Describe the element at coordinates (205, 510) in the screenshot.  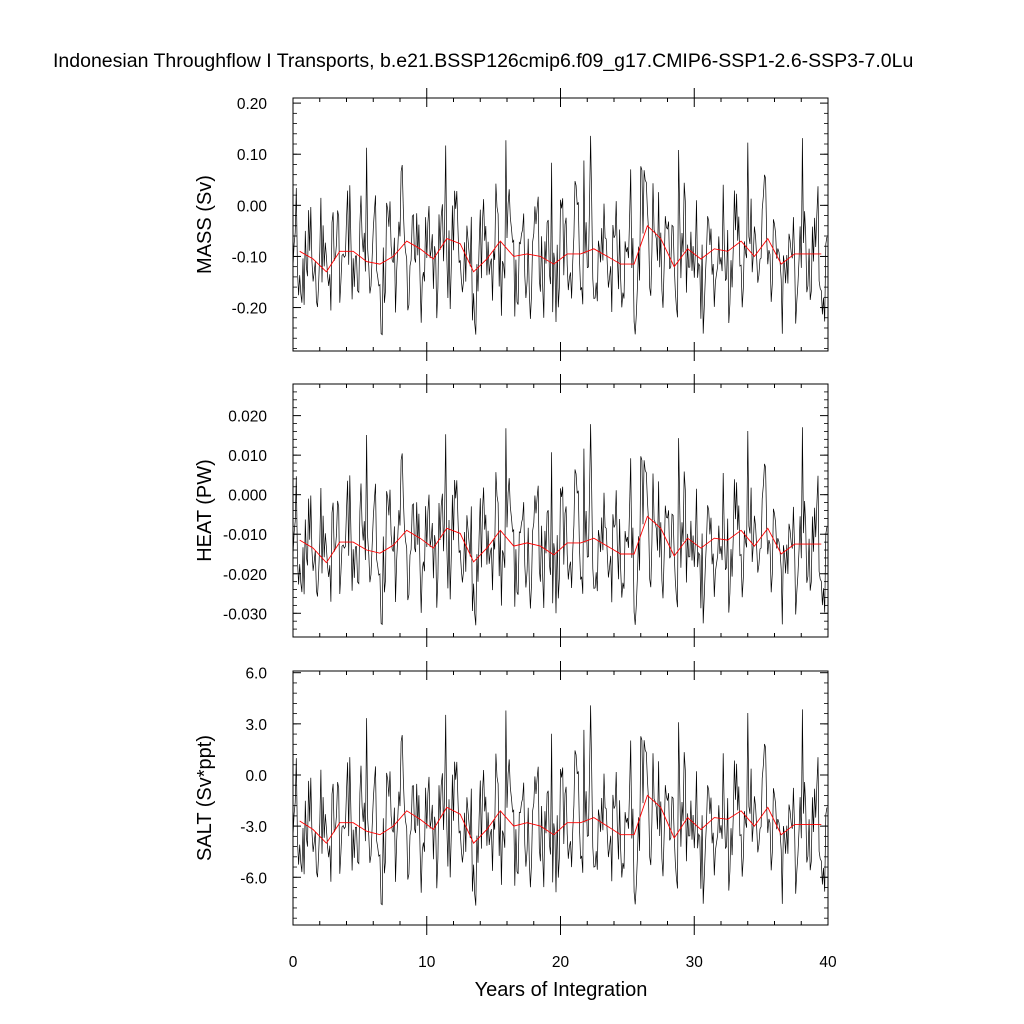
I see `y-axis-label: HEAT (PW)` at that location.